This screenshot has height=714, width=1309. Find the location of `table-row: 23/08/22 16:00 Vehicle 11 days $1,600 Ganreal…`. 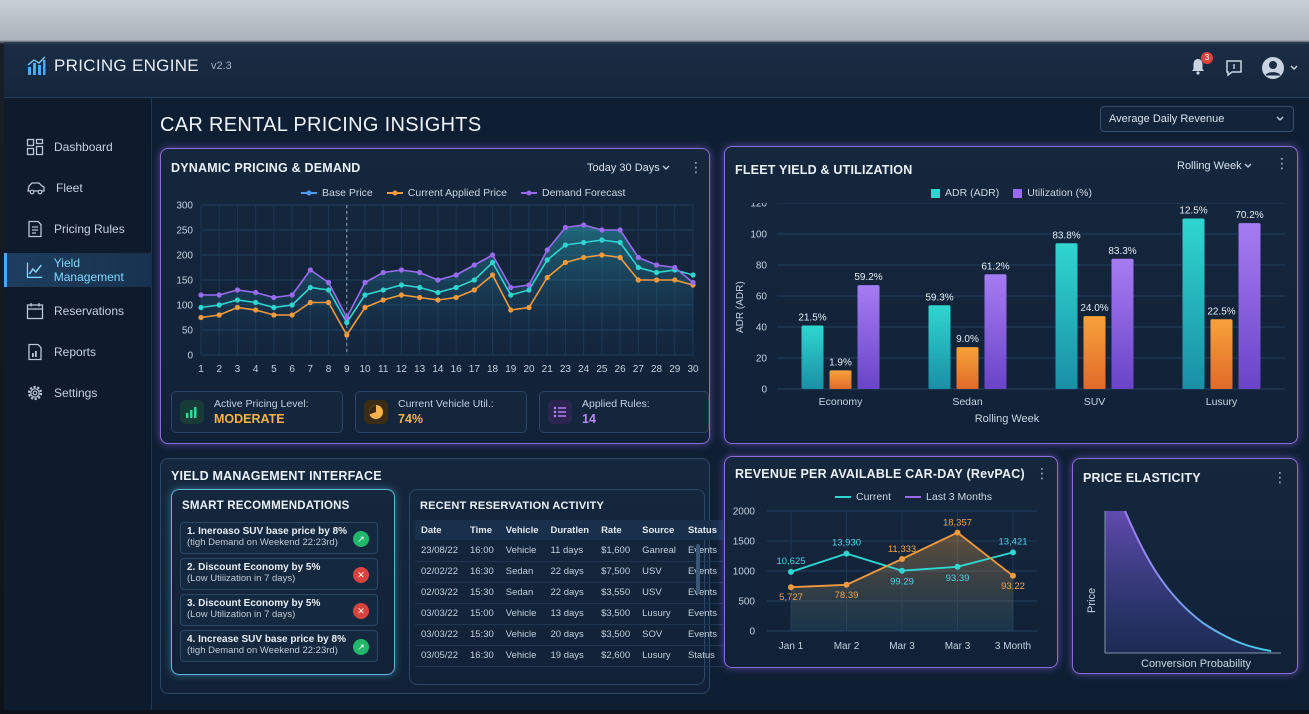

table-row: 23/08/22 16:00 Vehicle 11 days $1,600 Ganreal… is located at coordinates (569, 551).